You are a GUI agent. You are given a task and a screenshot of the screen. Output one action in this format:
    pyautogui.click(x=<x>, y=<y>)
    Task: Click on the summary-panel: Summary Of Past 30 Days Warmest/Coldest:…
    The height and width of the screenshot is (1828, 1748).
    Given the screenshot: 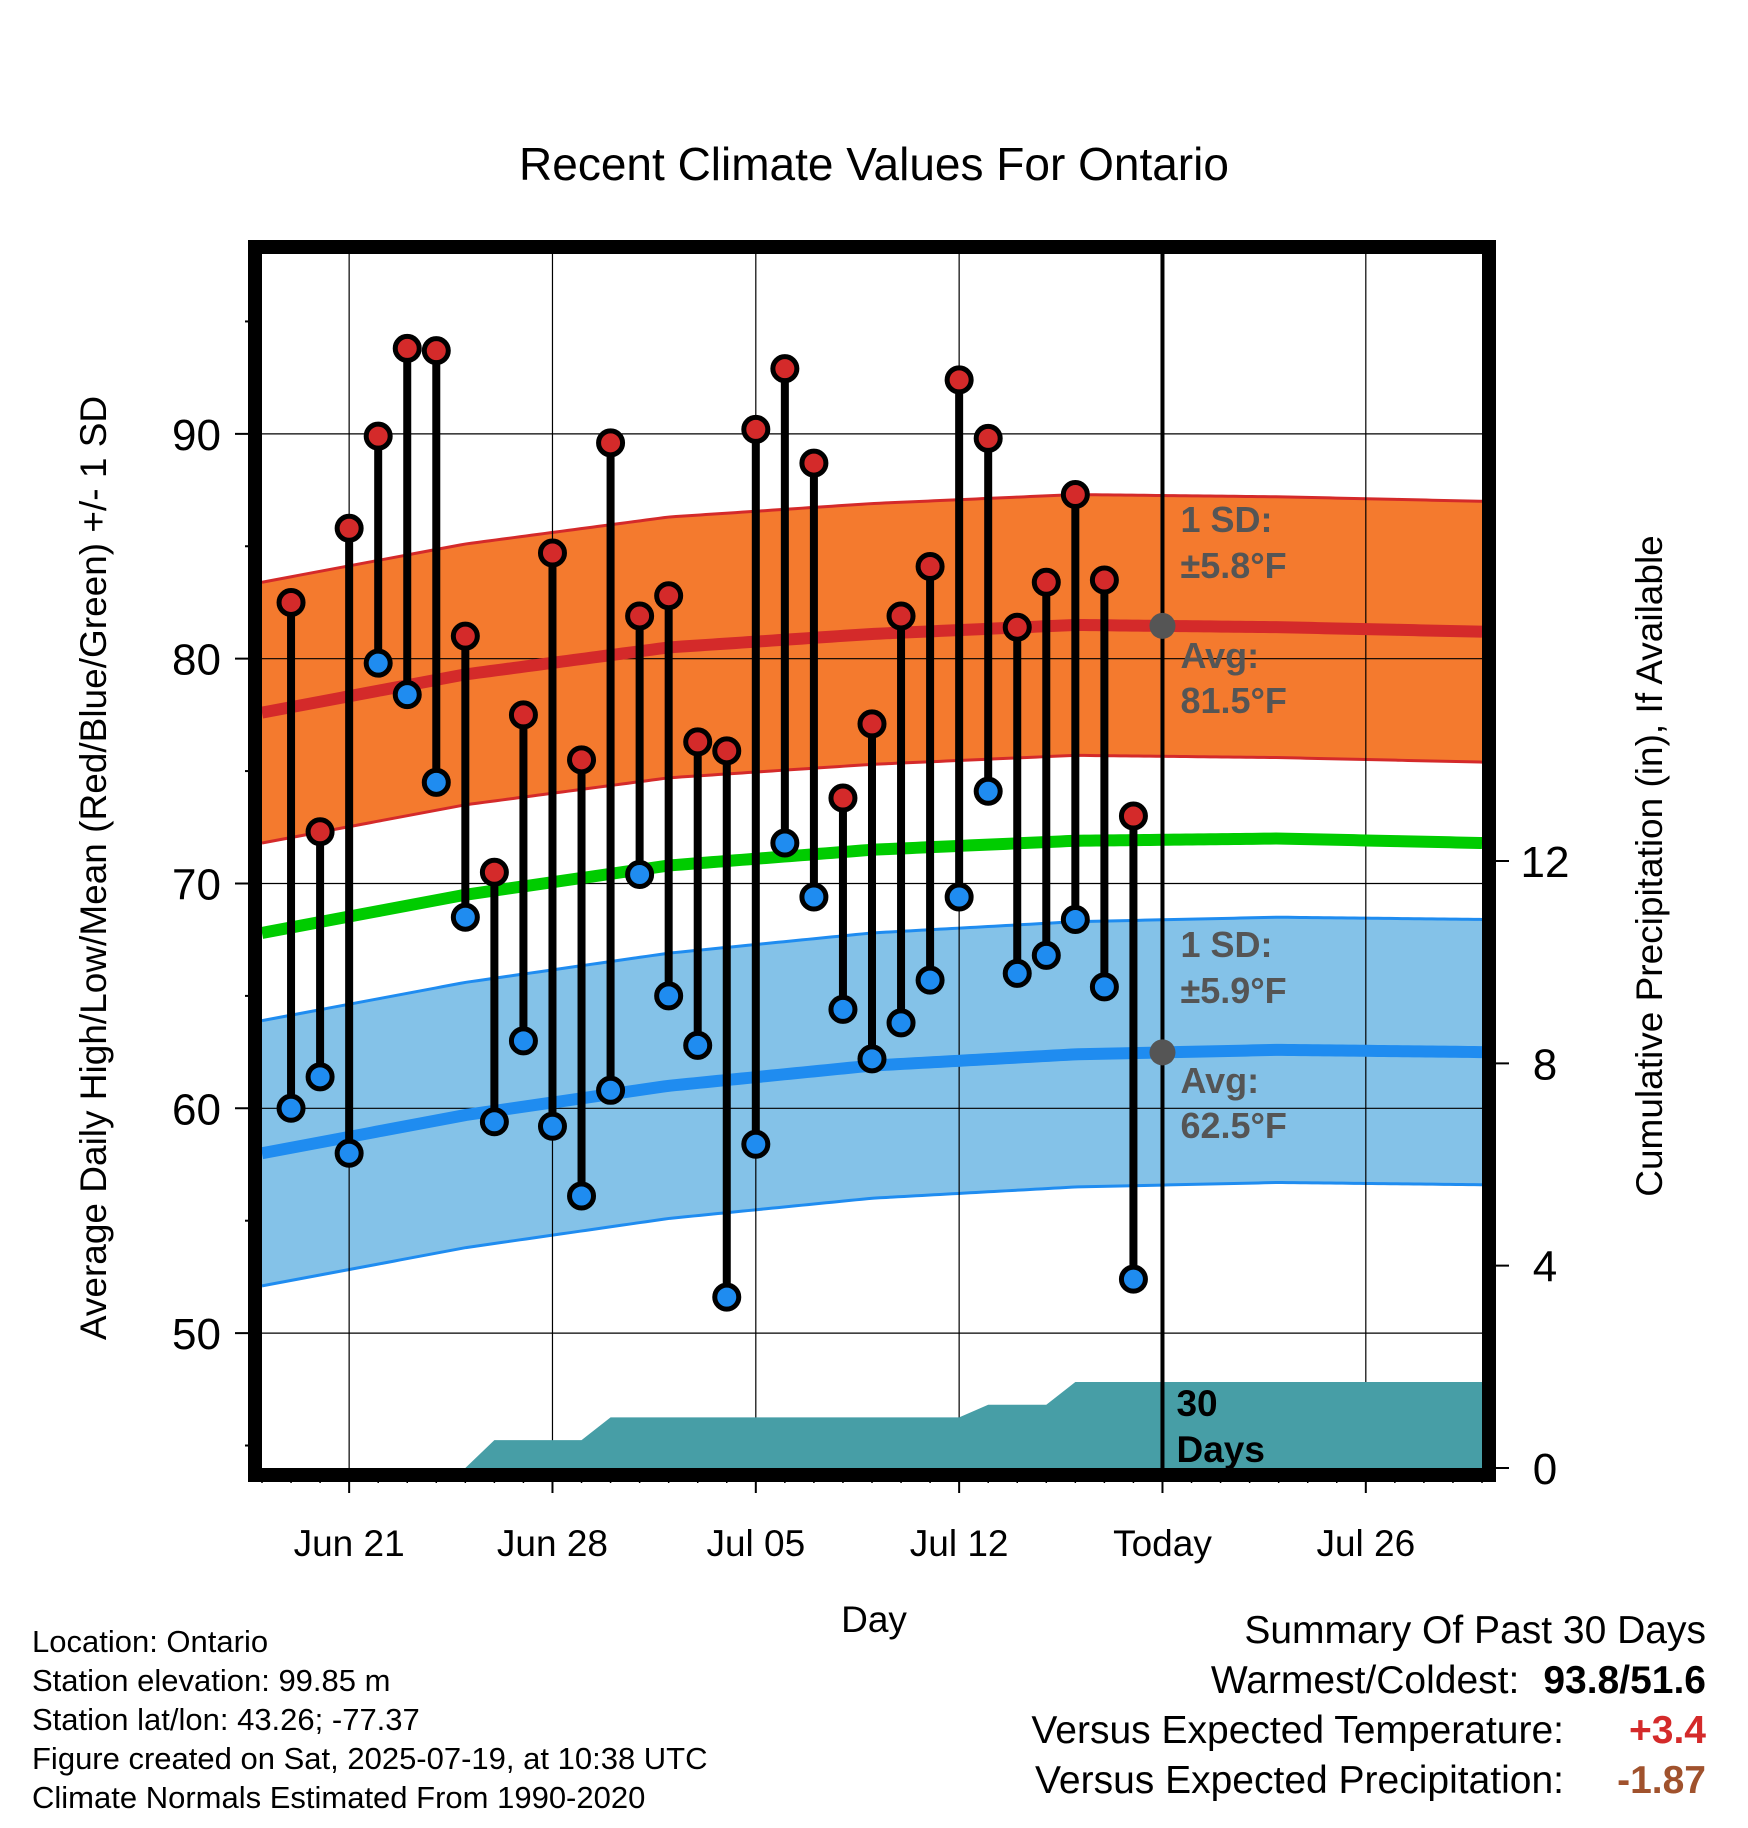 What is the action you would take?
    pyautogui.click(x=1368, y=1706)
    